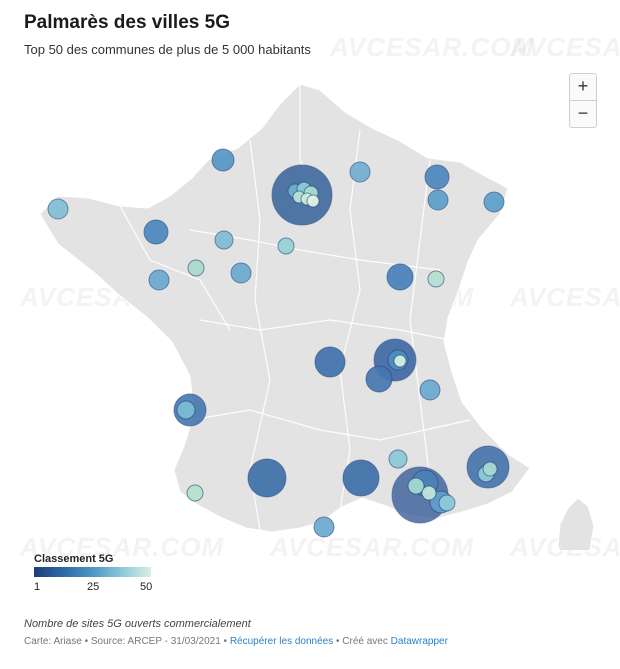  I want to click on legend-tick-25: 25, so click(93, 587).